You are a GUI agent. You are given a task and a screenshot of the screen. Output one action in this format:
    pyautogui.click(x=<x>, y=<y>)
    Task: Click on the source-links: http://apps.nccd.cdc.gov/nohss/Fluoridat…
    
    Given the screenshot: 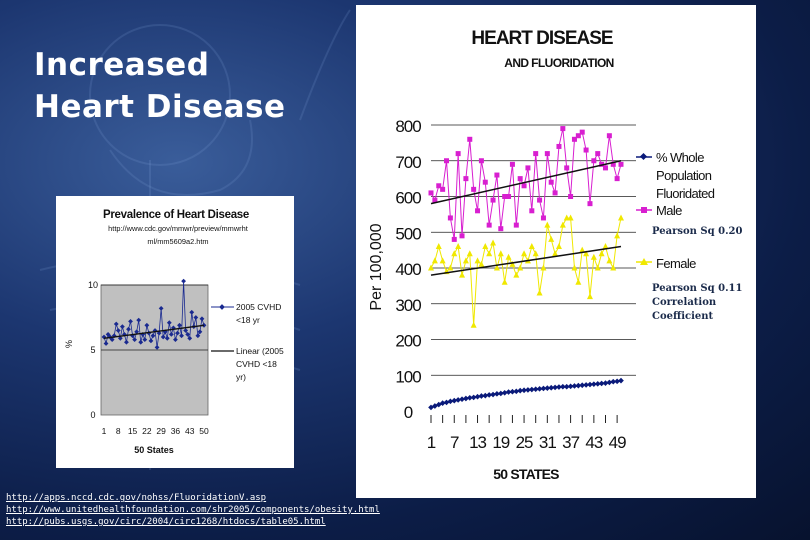 What is the action you would take?
    pyautogui.click(x=193, y=510)
    